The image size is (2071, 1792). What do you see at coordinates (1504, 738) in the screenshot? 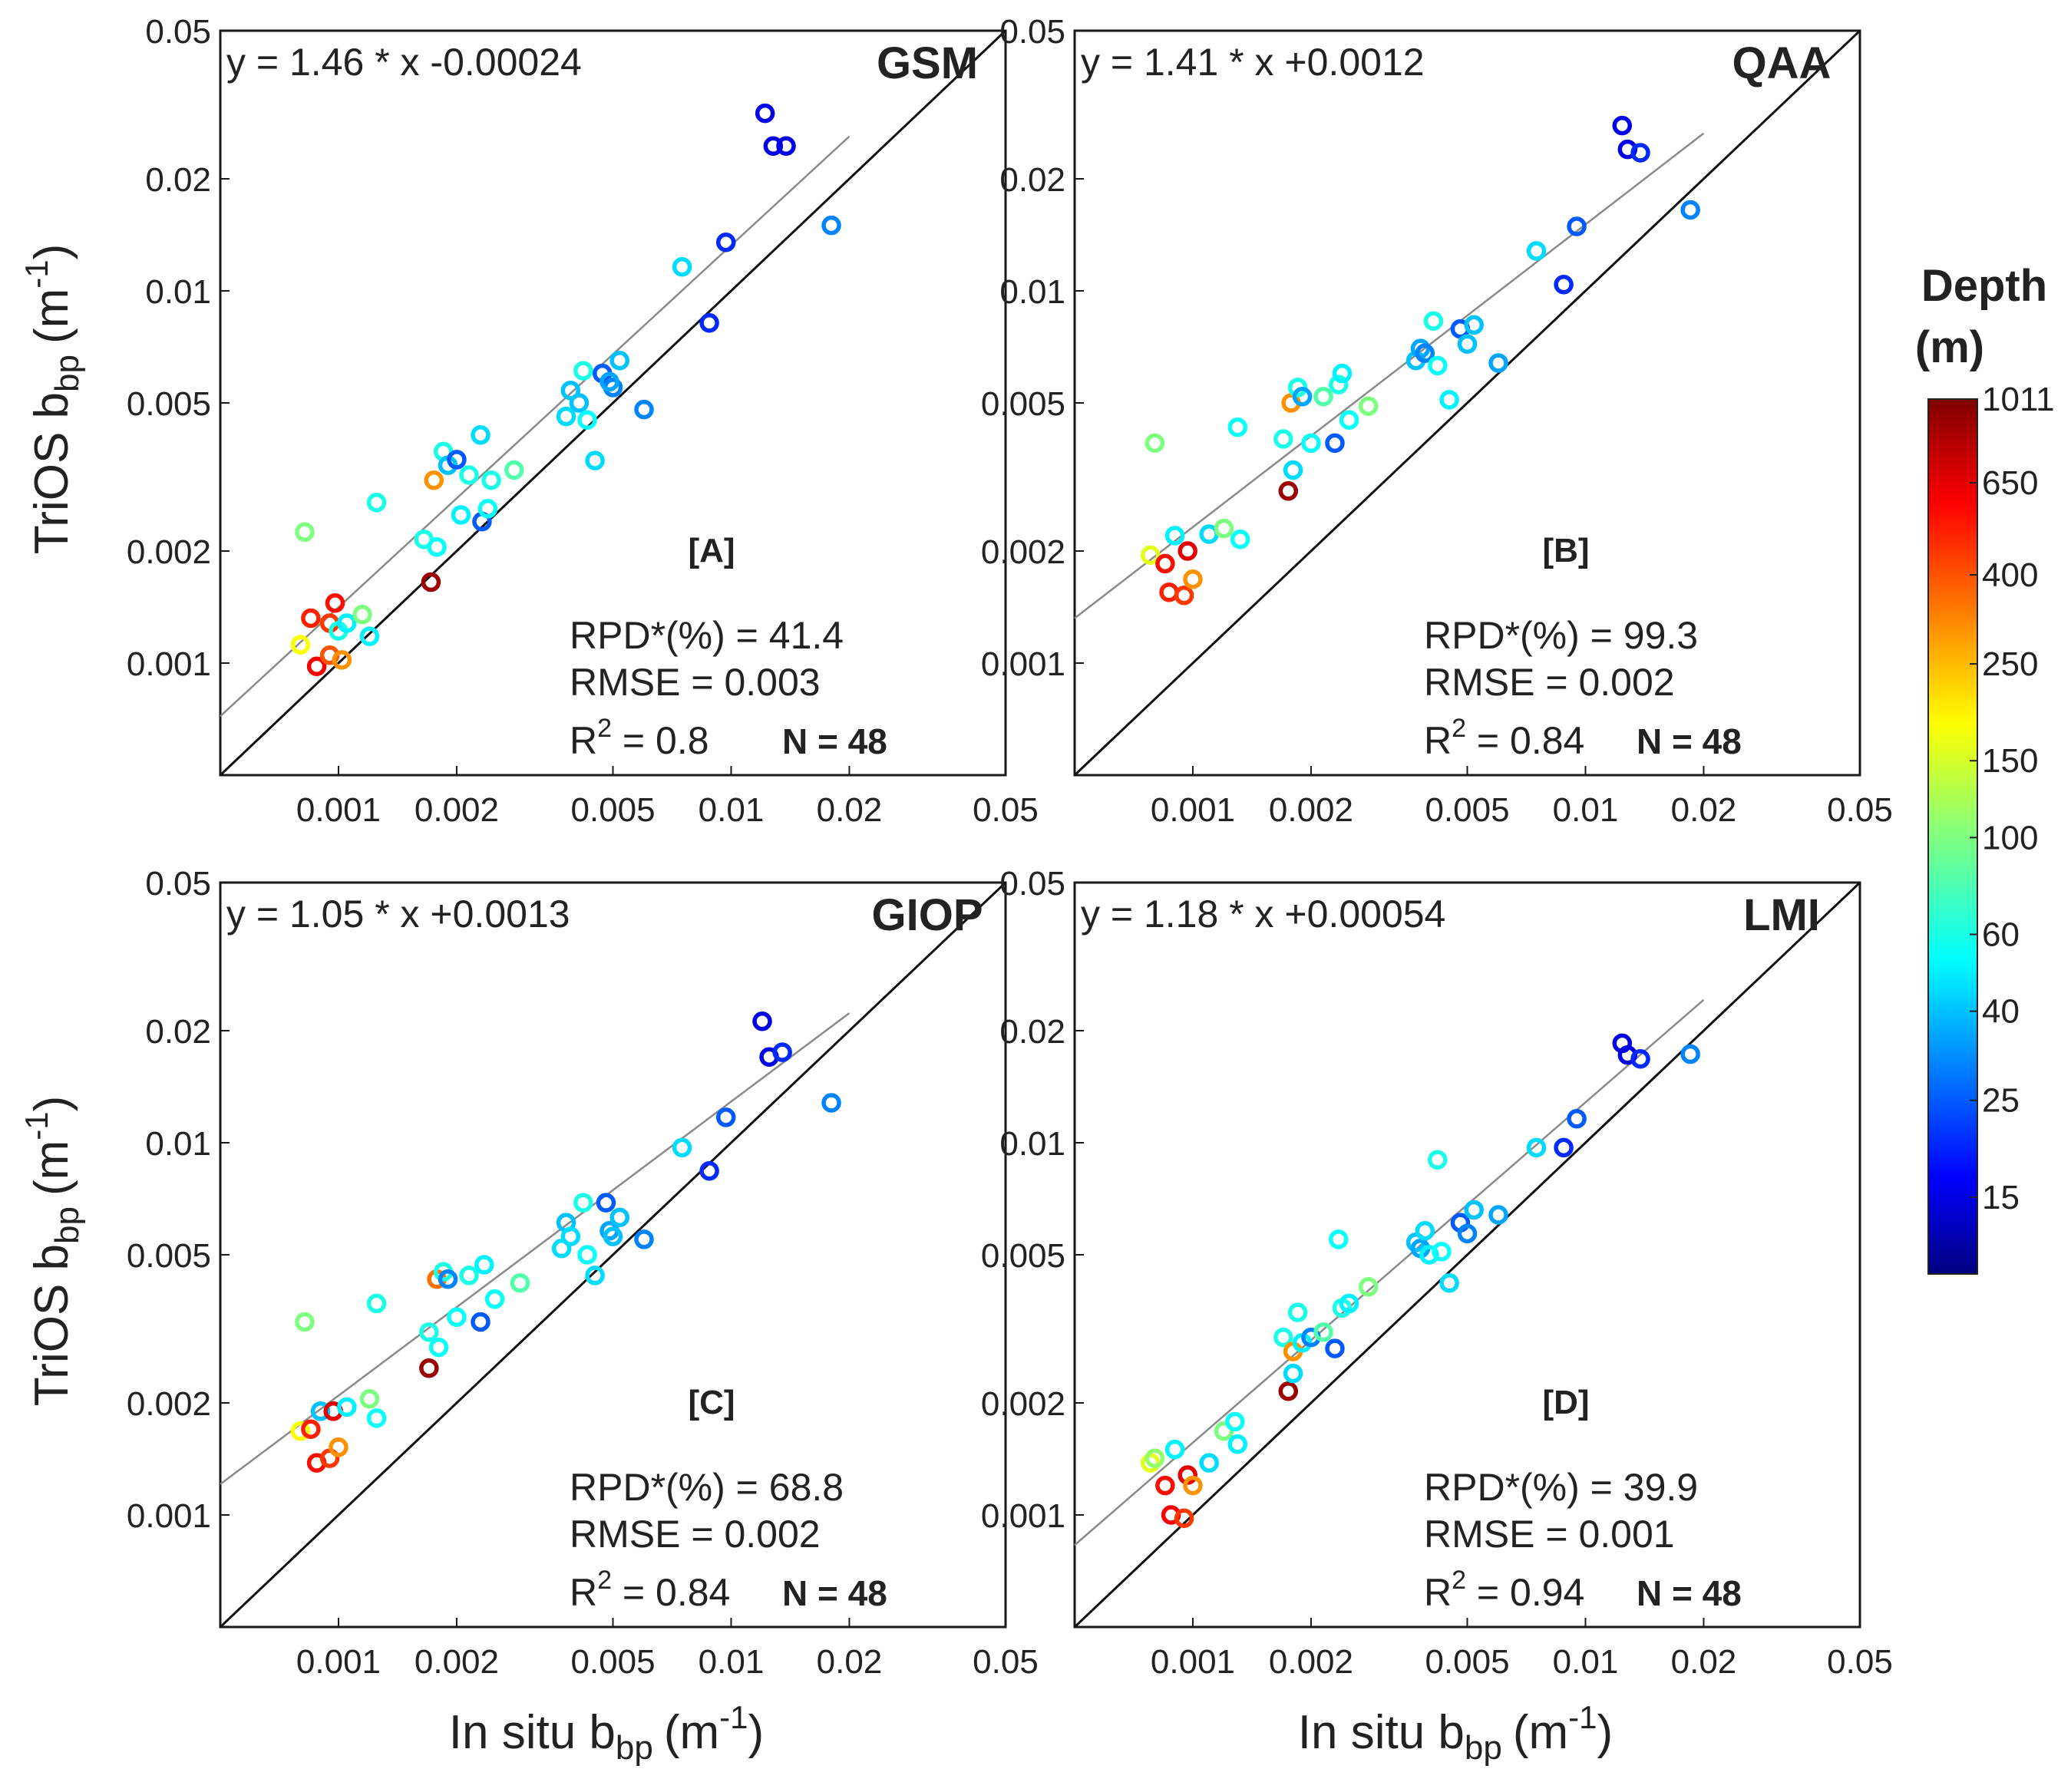
I see `r2-stat: R2 = 0.84` at bounding box center [1504, 738].